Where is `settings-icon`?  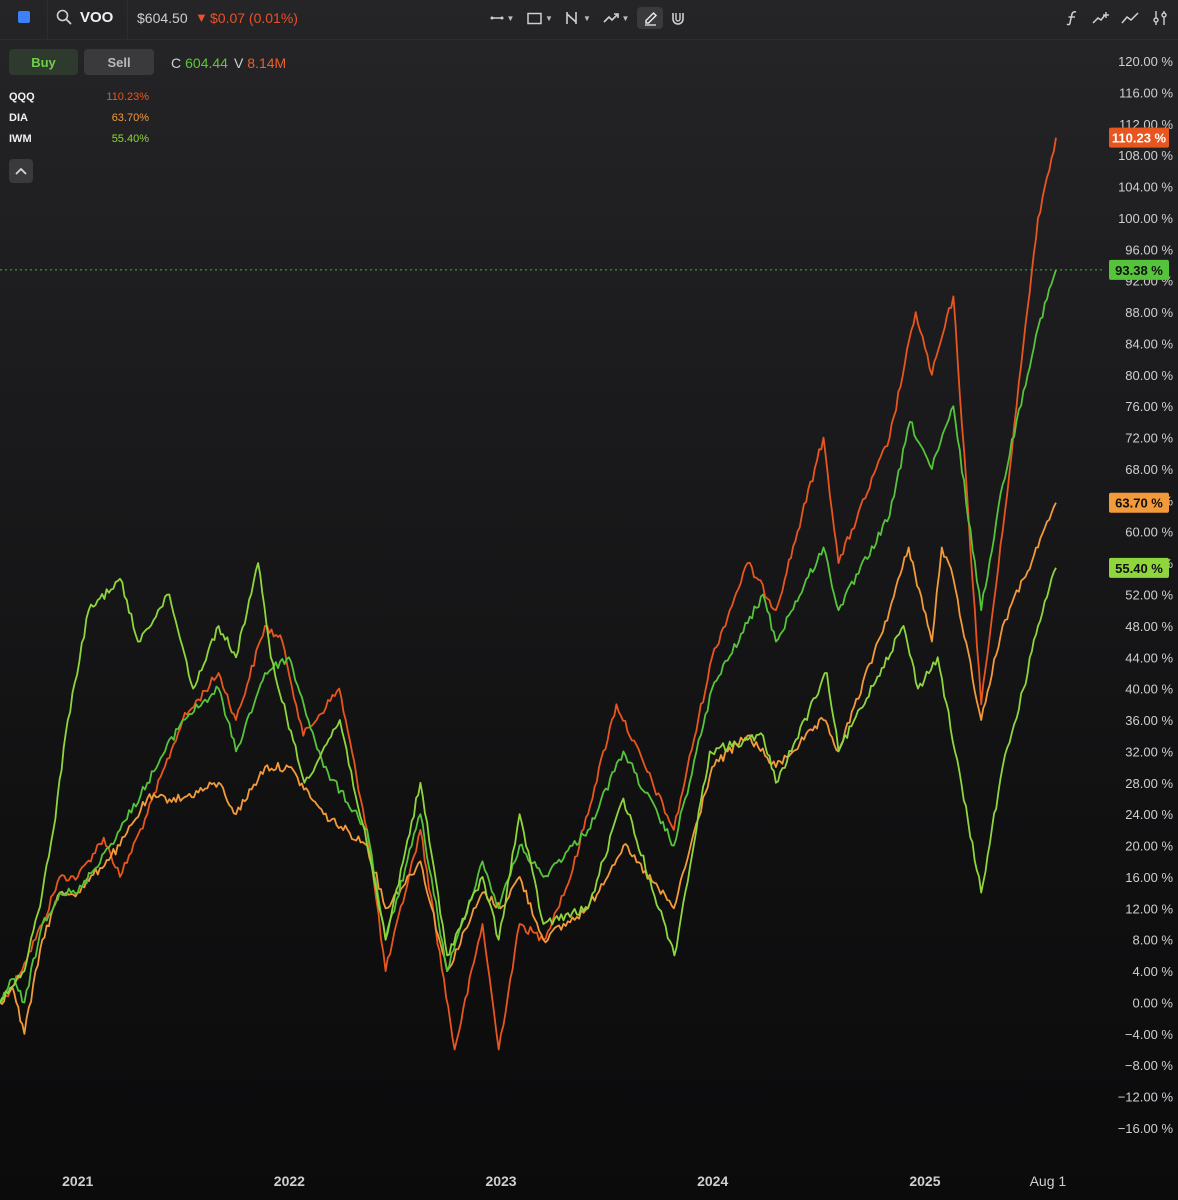
settings-icon is located at coordinates (1160, 18).